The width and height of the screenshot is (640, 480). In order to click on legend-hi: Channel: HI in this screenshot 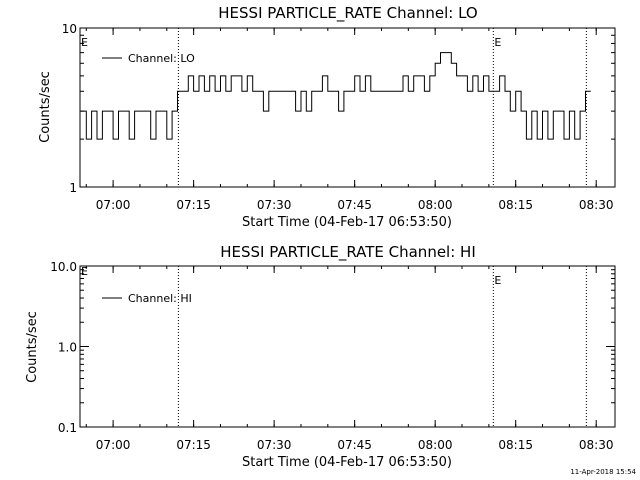, I will do `click(147, 298)`.